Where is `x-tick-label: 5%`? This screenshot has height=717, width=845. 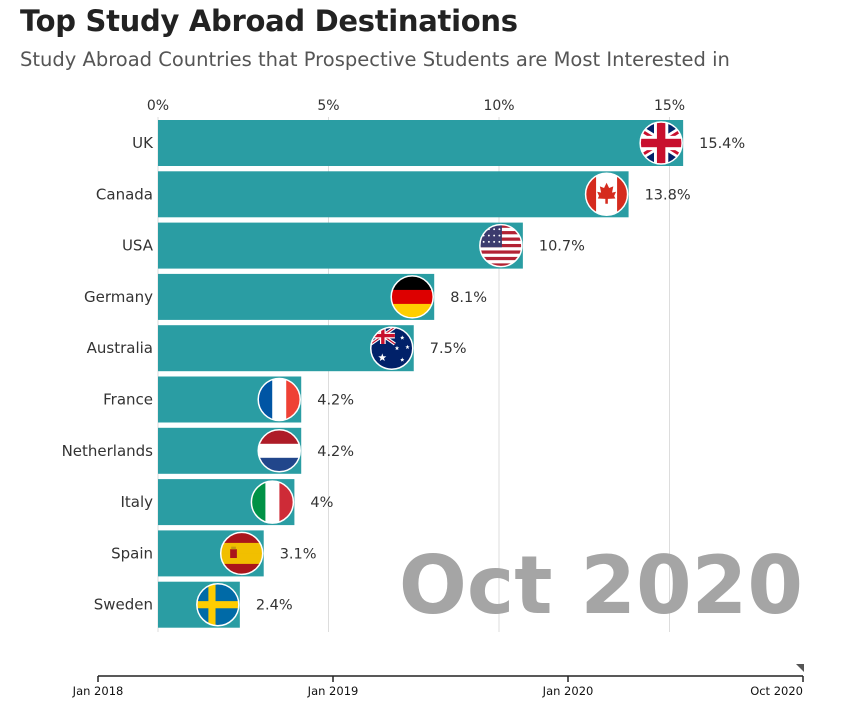 x-tick-label: 5% is located at coordinates (328, 106).